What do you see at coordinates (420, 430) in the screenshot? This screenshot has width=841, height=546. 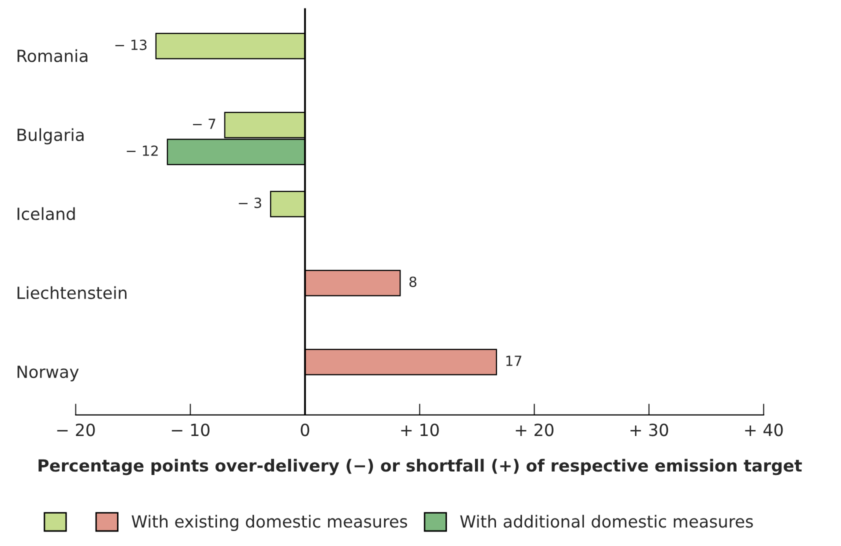 I see `x-tick-label: + 10` at bounding box center [420, 430].